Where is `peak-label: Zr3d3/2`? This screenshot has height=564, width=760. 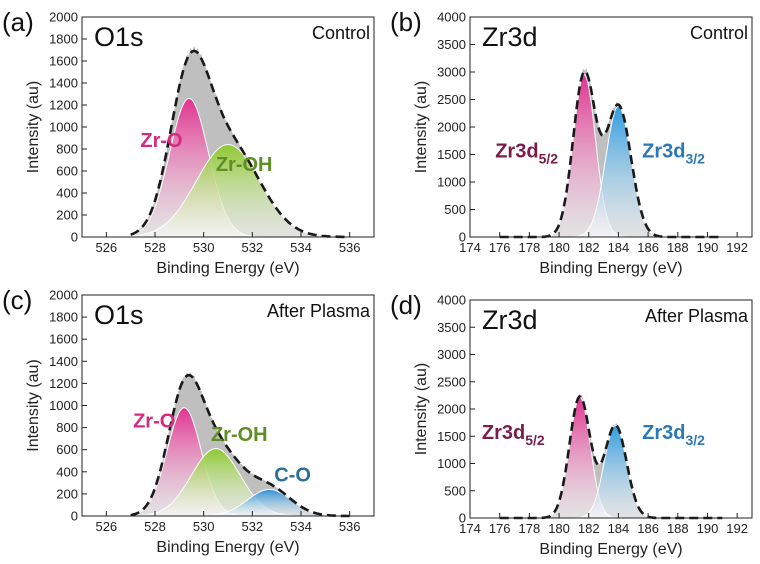 peak-label: Zr3d3/2 is located at coordinates (673, 153).